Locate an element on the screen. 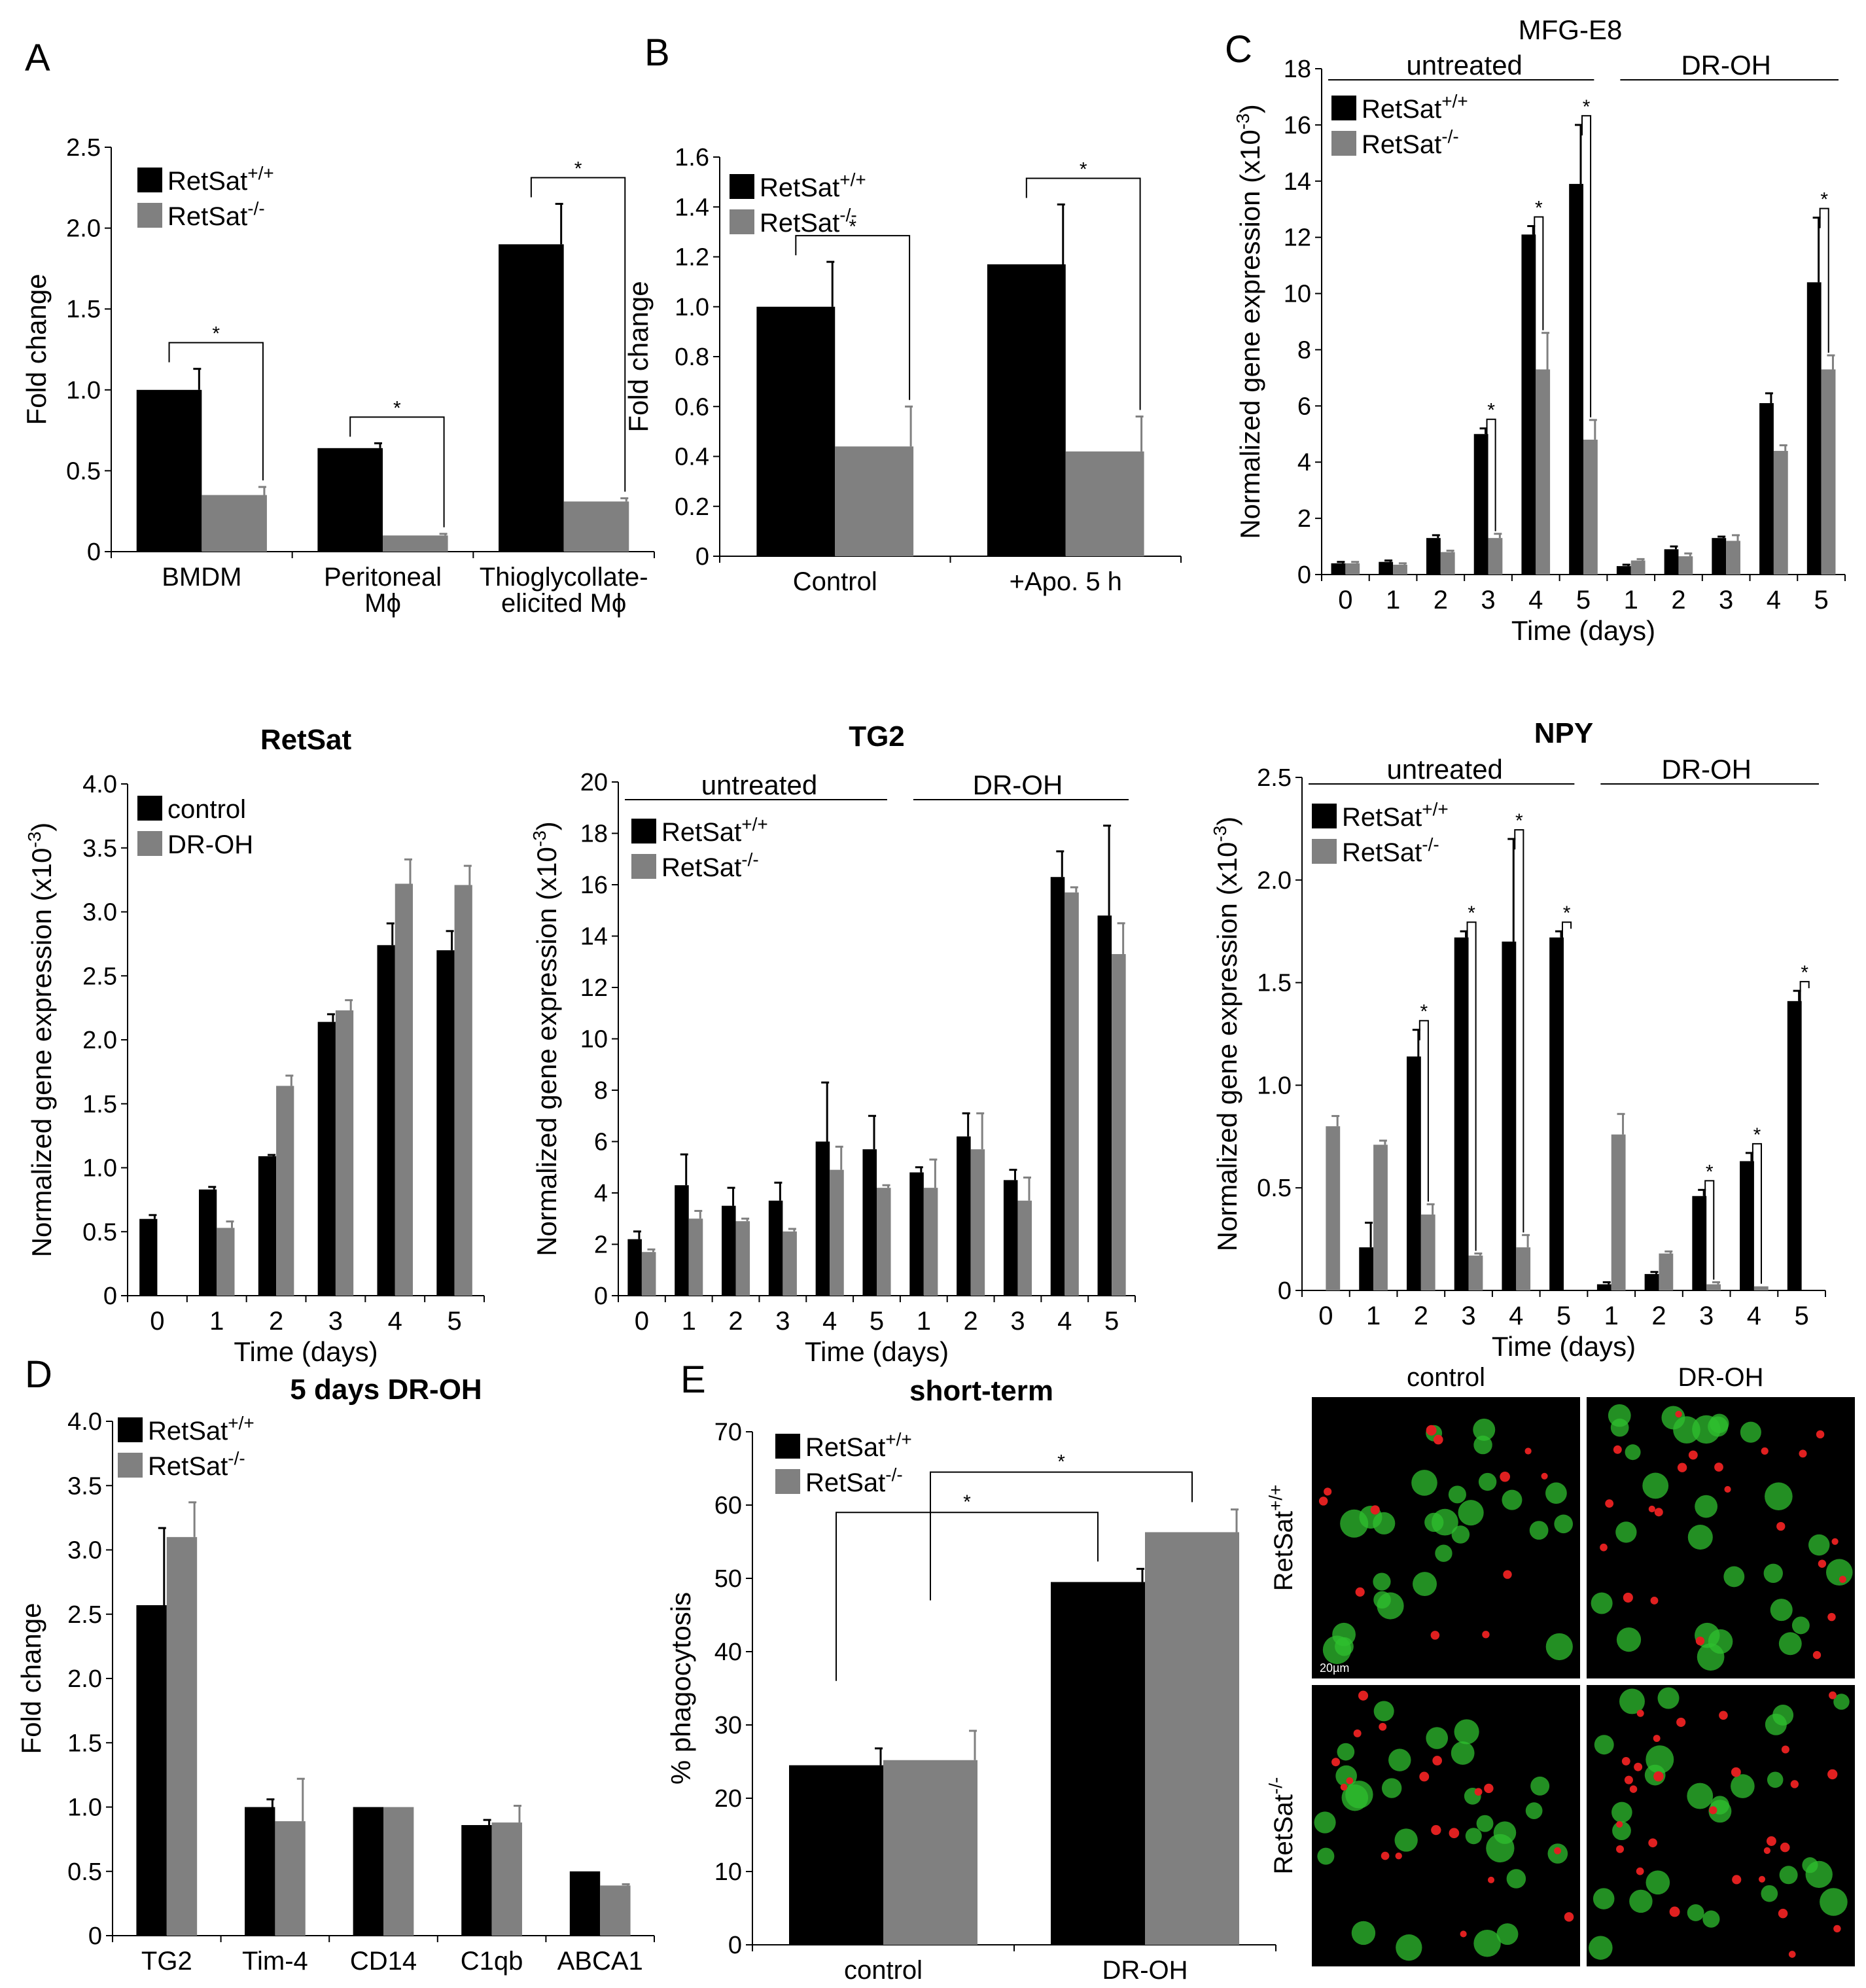 The image size is (1866, 1988). group-label: untreated is located at coordinates (1464, 65).